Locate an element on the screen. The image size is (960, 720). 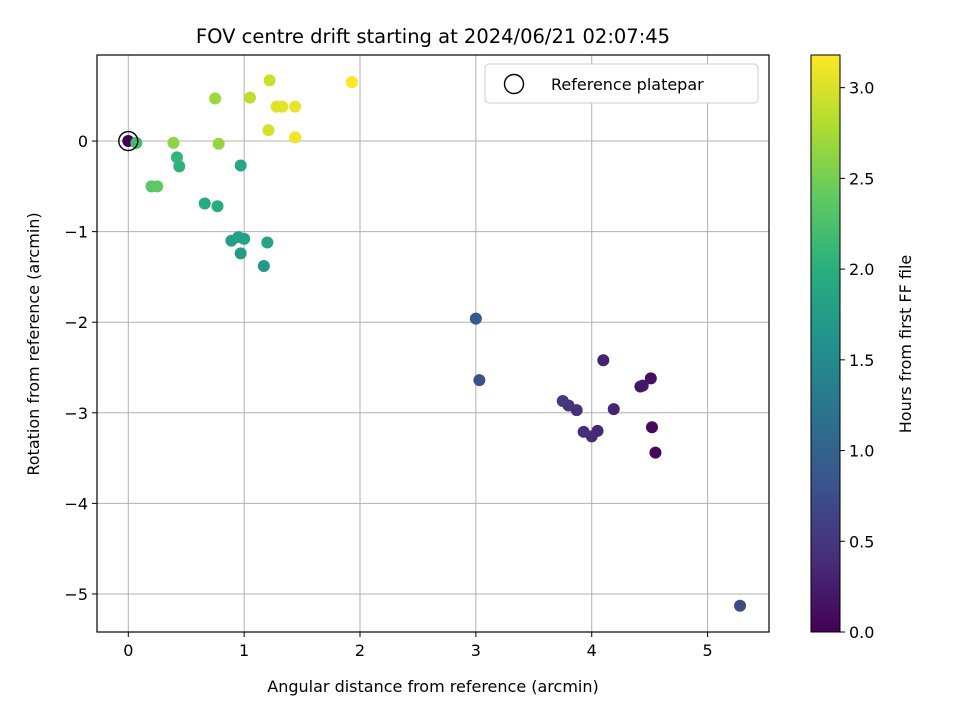
y-tick-label: −2 is located at coordinates (76, 322).